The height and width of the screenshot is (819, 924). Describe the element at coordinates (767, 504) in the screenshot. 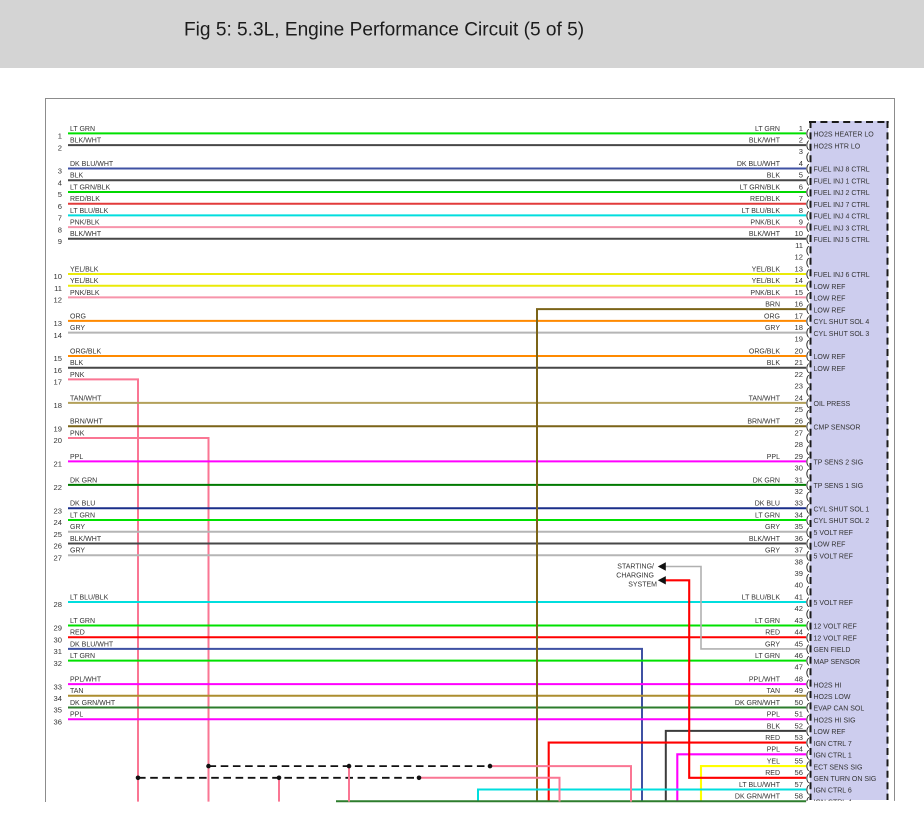

I see `svg-text: DK BLU` at that location.